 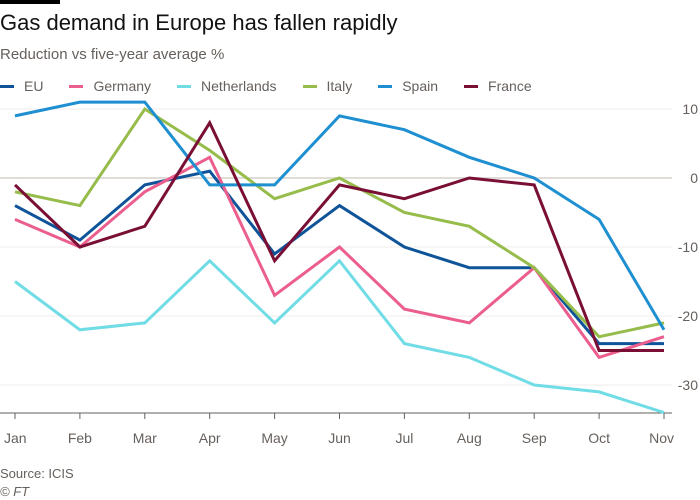 What do you see at coordinates (15, 438) in the screenshot?
I see `x-tick-label: Jan` at bounding box center [15, 438].